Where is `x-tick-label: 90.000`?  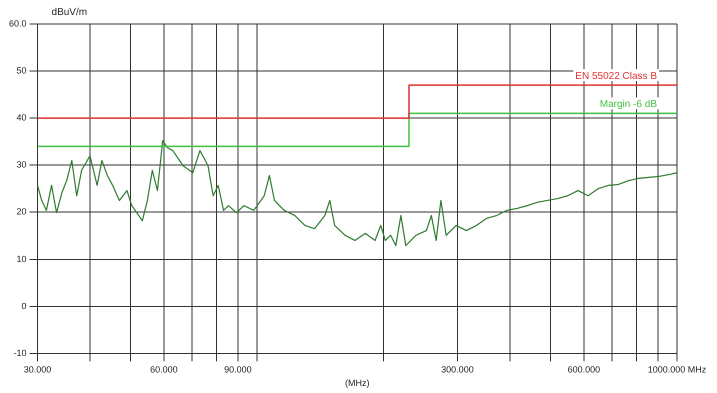 x-tick-label: 90.000 is located at coordinates (238, 369).